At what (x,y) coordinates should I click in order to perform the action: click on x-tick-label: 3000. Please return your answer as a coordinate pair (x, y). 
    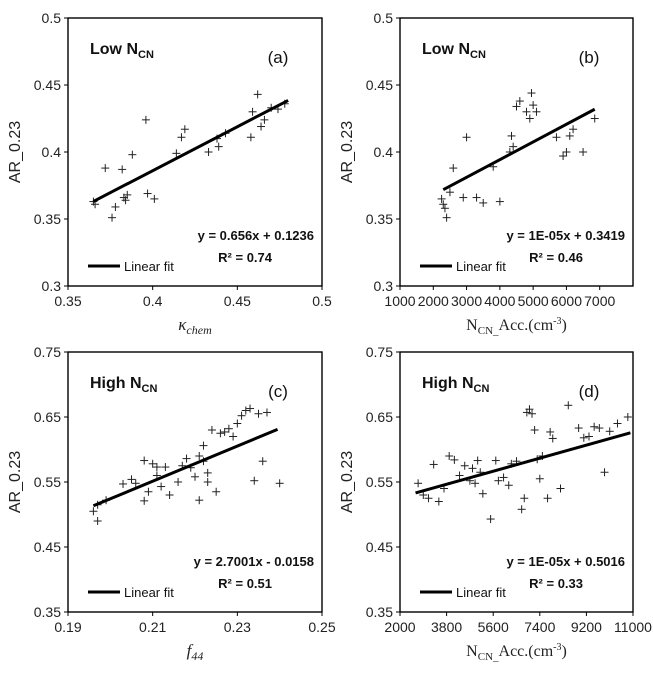
    Looking at the image, I should click on (466, 301).